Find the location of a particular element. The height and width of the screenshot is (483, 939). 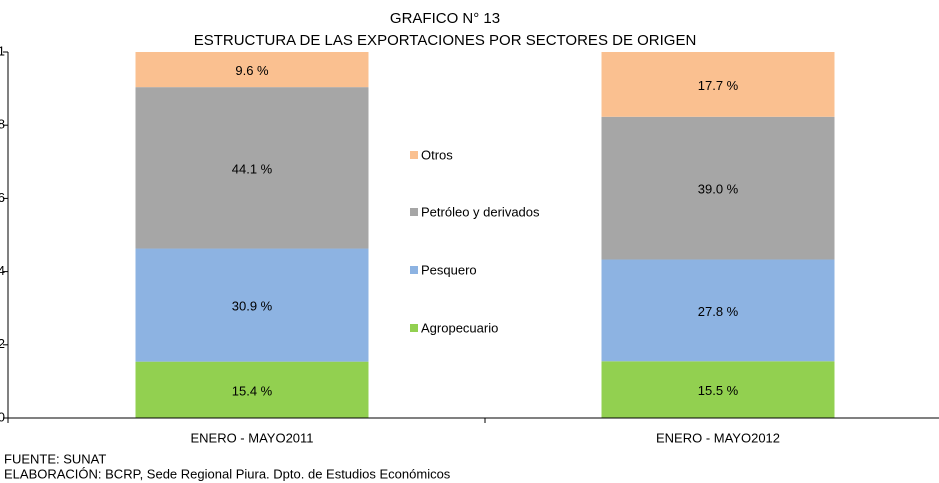

data-label: 30.9 % is located at coordinates (252, 306).